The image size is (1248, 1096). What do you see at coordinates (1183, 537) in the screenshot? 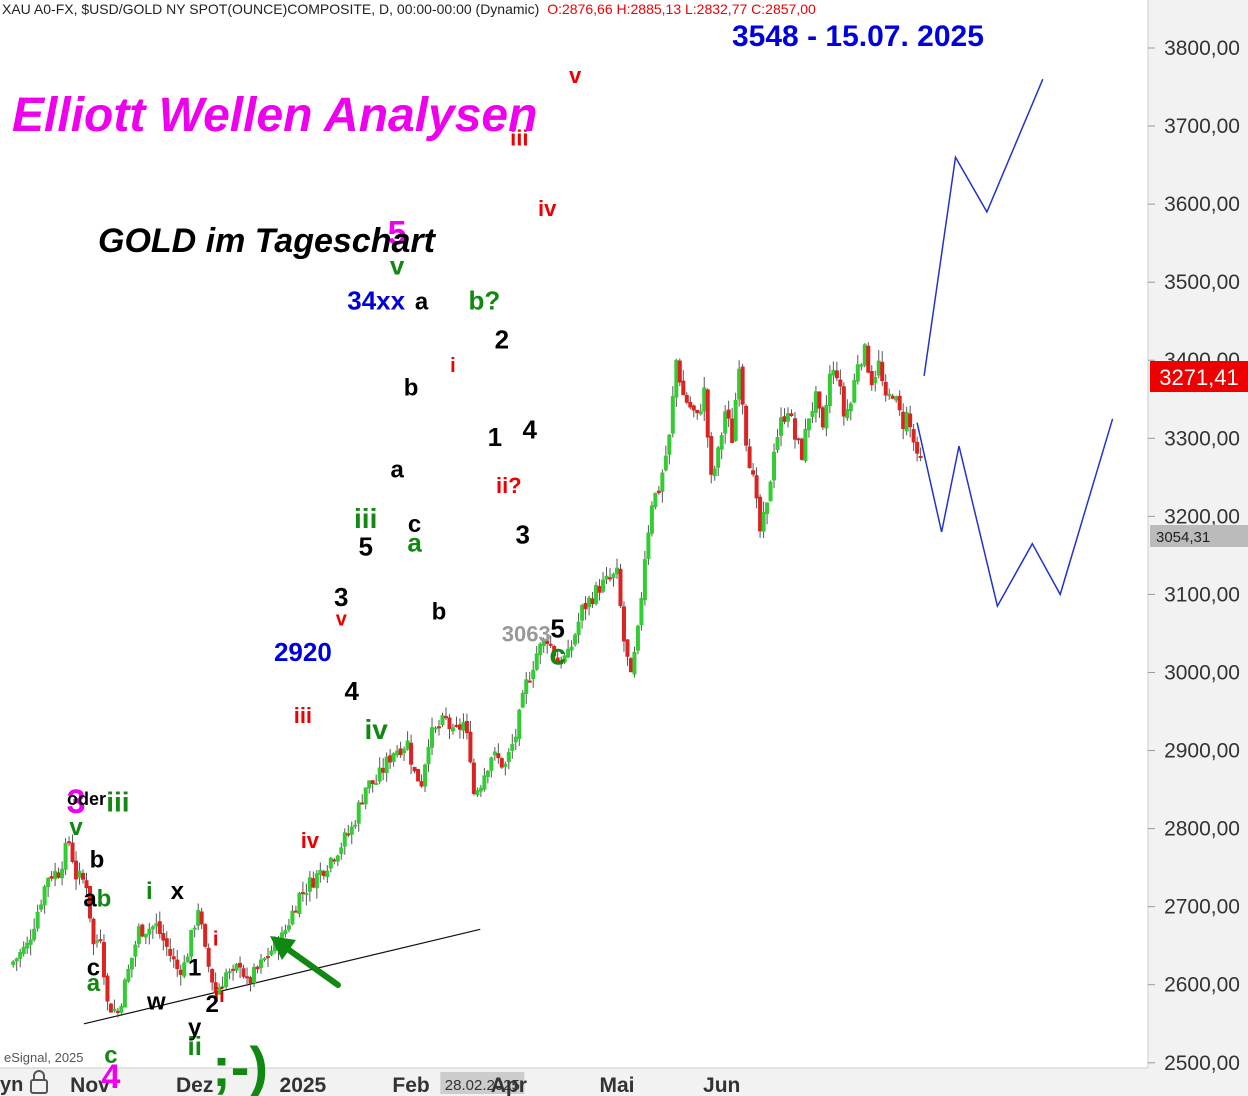
I see `level-marker-value: 3054,31` at bounding box center [1183, 537].